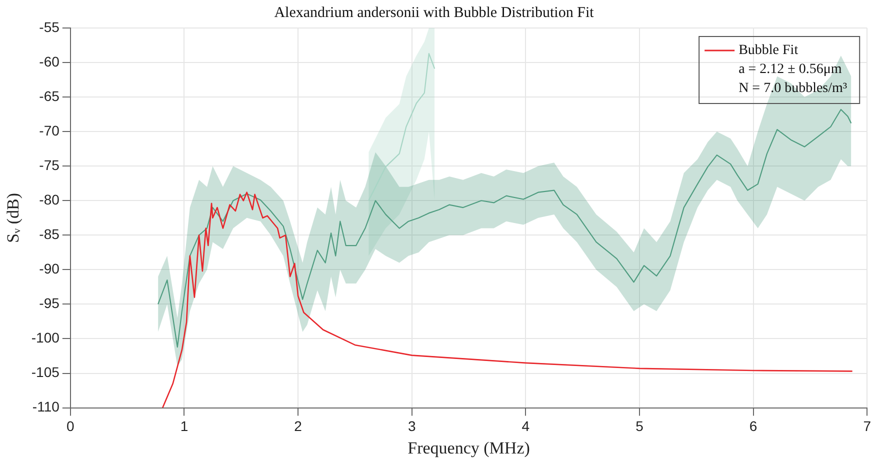 Image resolution: width=874 pixels, height=459 pixels. What do you see at coordinates (753, 426) in the screenshot?
I see `x-tick-label: 6` at bounding box center [753, 426].